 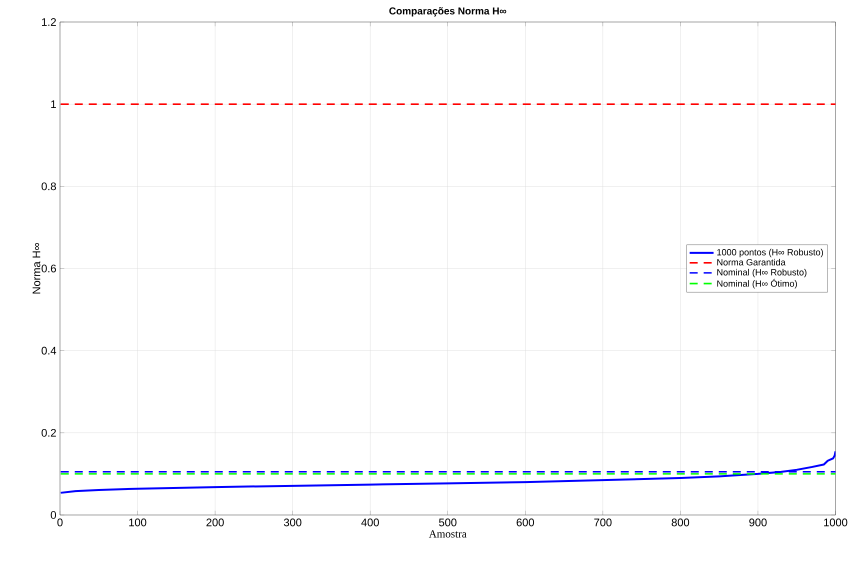 What do you see at coordinates (525, 522) in the screenshot?
I see `x-tick-label: 600` at bounding box center [525, 522].